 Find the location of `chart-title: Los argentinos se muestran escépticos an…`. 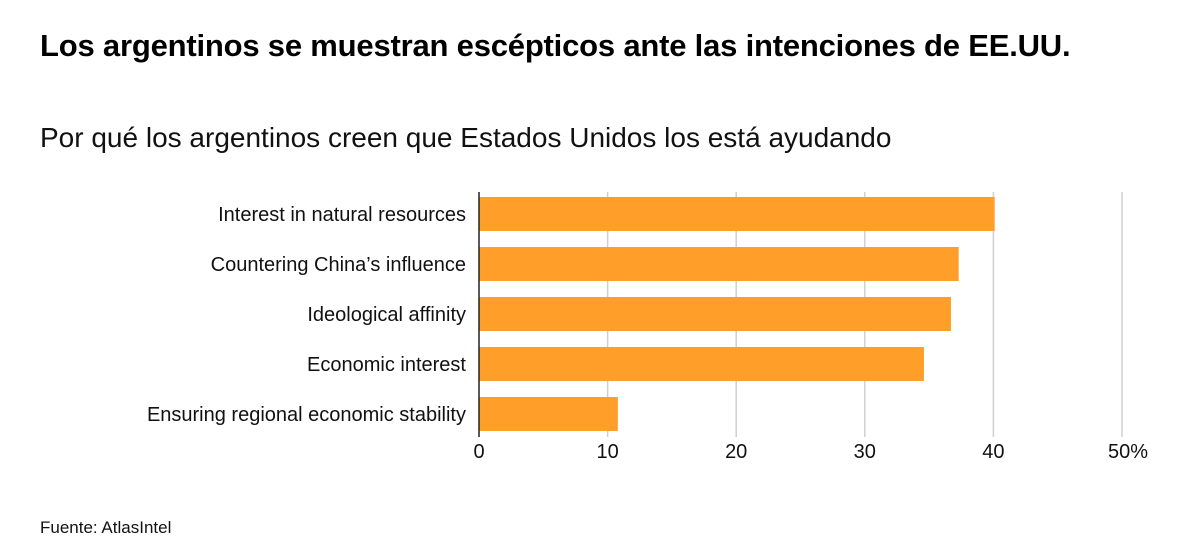

chart-title: Los argentinos se muestran escépticos an… is located at coordinates (555, 45).